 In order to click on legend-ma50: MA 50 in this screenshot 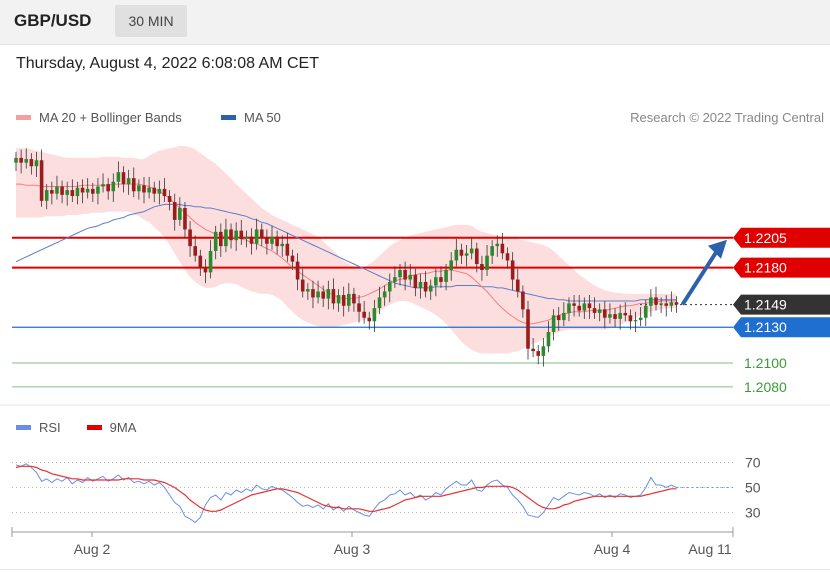, I will do `click(251, 117)`.